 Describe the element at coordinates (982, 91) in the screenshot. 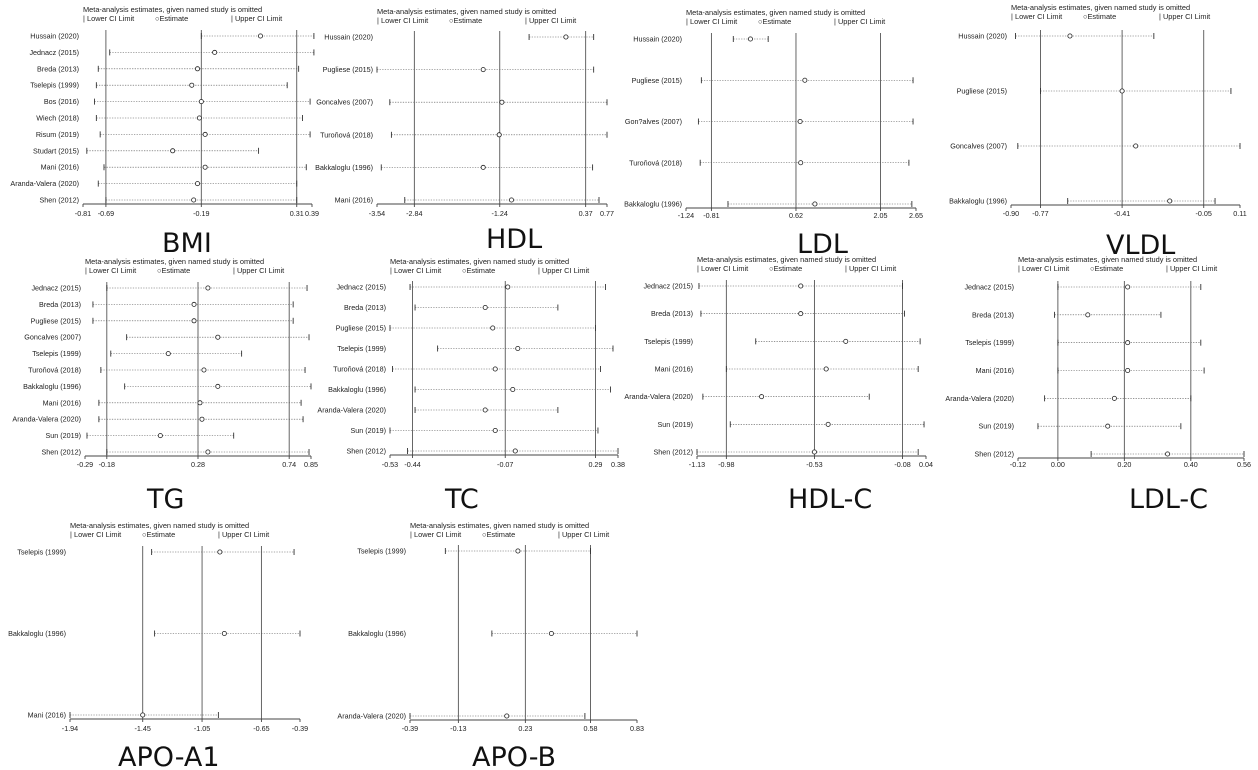

I see `study-label: Pugliese (2015)` at that location.